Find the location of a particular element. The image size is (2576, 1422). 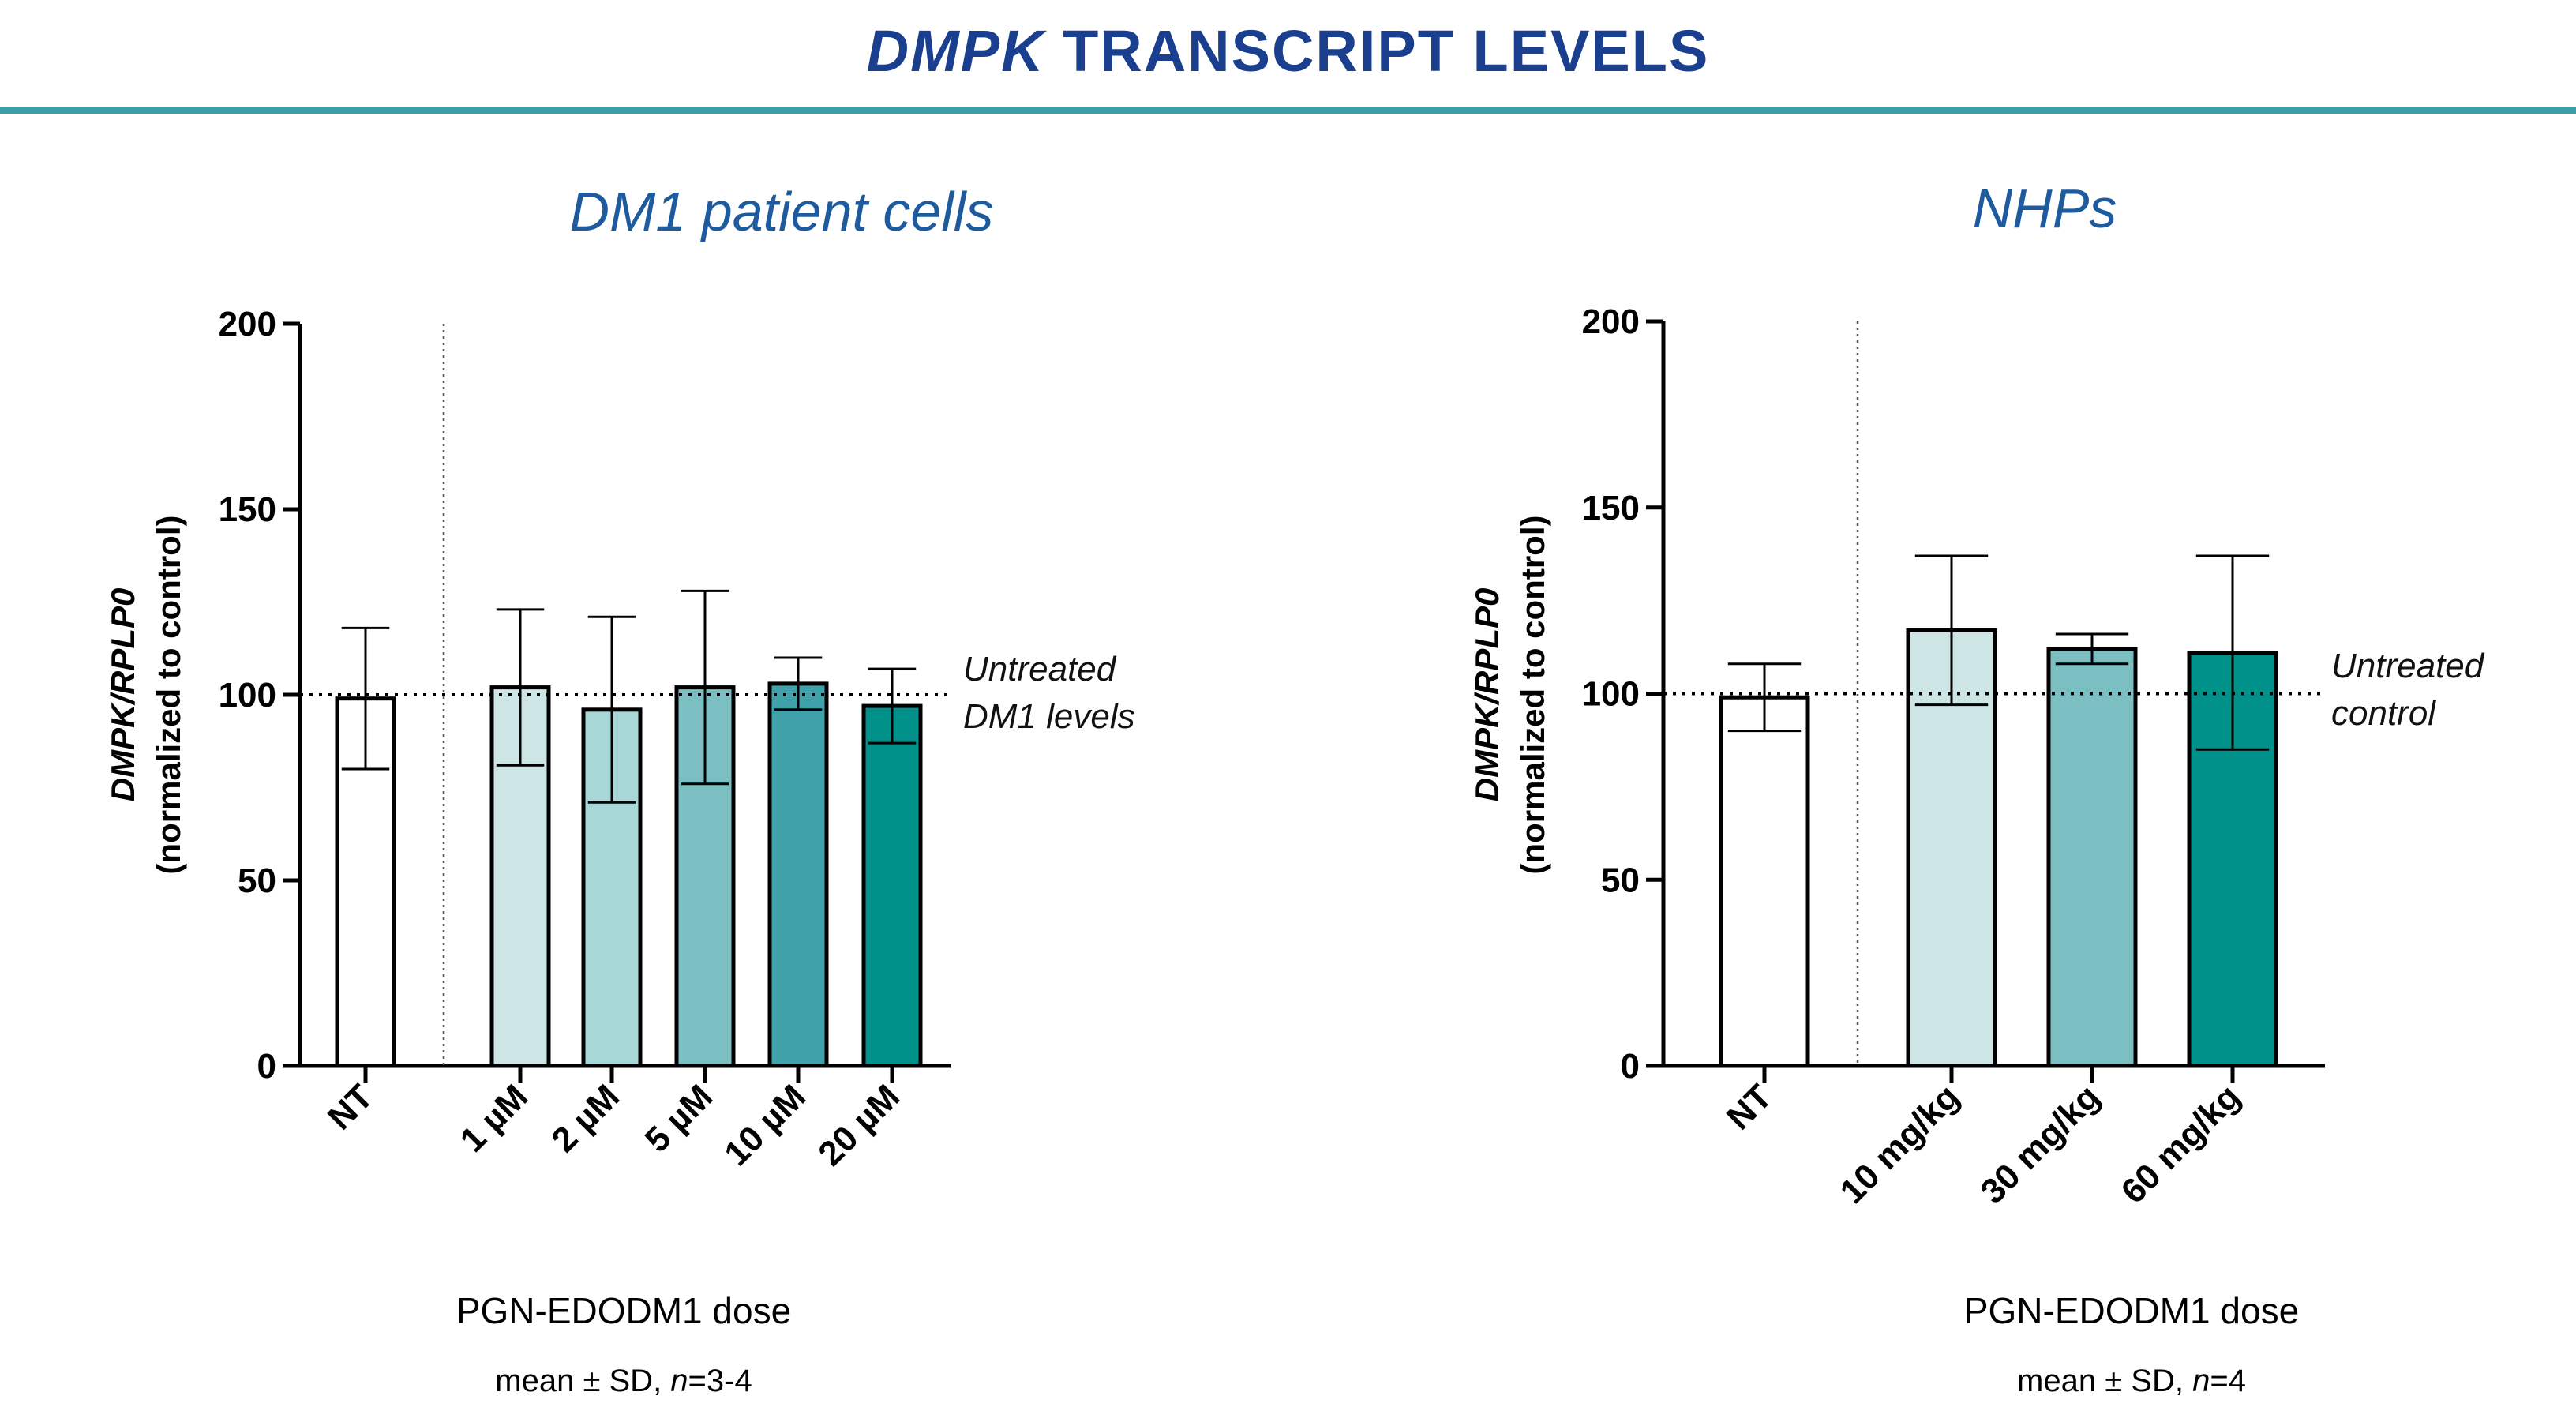

chart-1-category-label: 2 µM is located at coordinates (586, 1118).